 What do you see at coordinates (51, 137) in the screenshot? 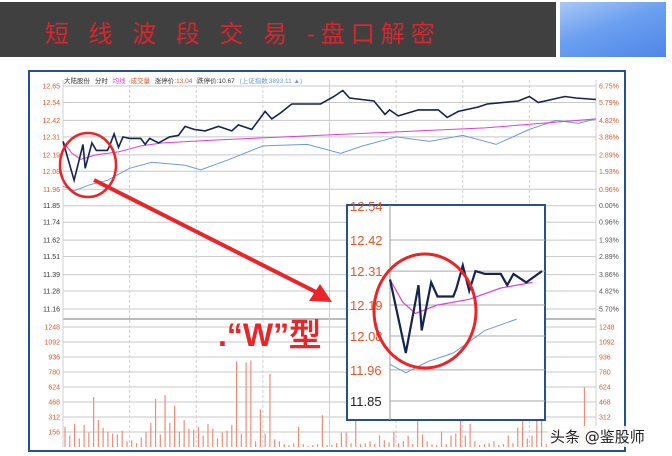
I see `price-tick-label: 12.31` at bounding box center [51, 137].